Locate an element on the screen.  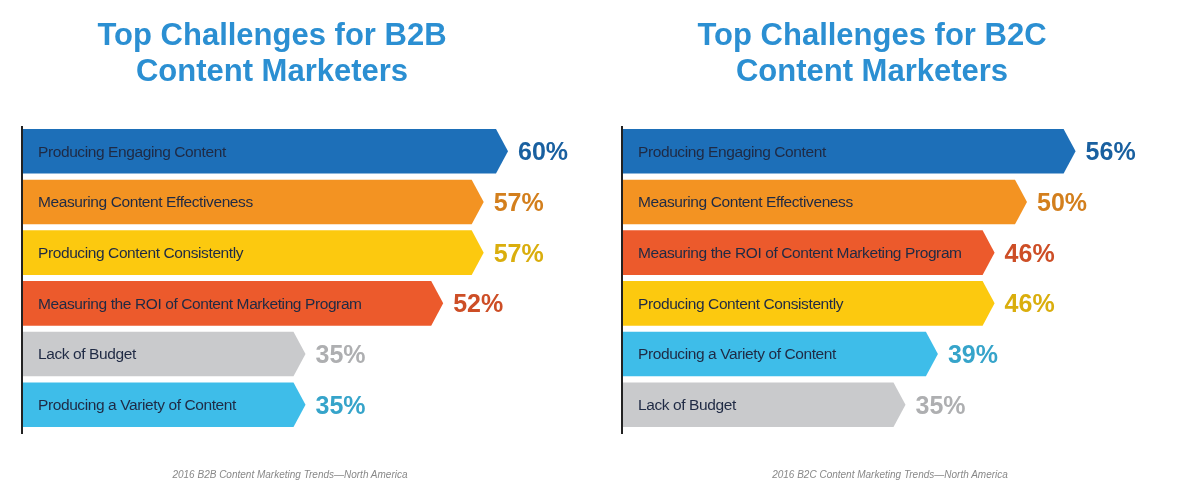
data-label: 50% is located at coordinates (1062, 201).